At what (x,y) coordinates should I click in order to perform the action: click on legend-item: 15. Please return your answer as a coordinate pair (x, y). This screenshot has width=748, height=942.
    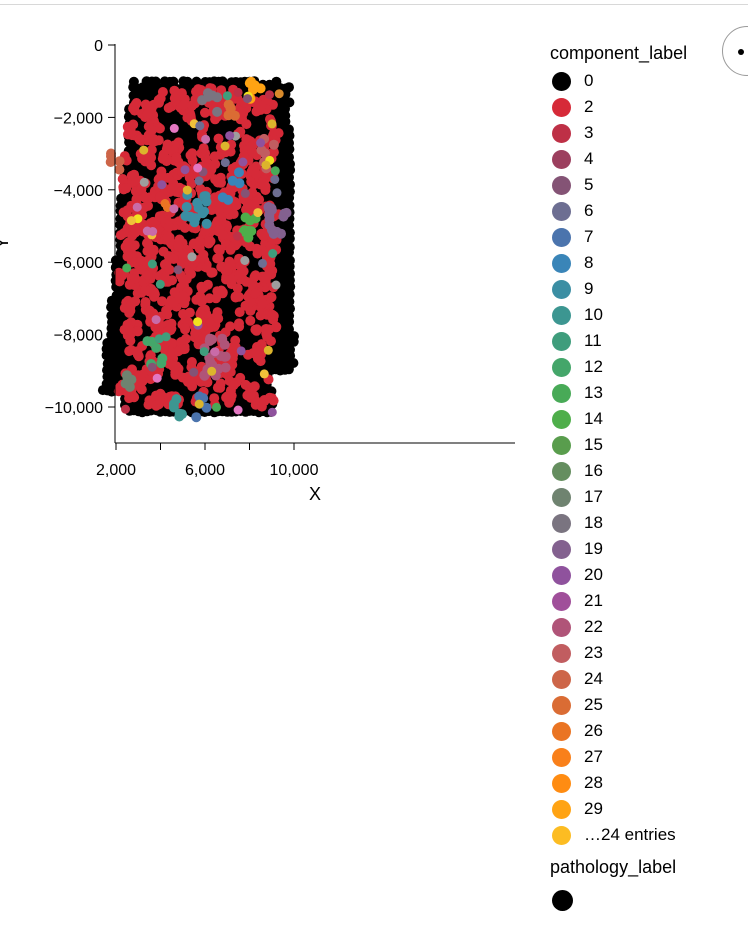
    Looking at the image, I should click on (645, 445).